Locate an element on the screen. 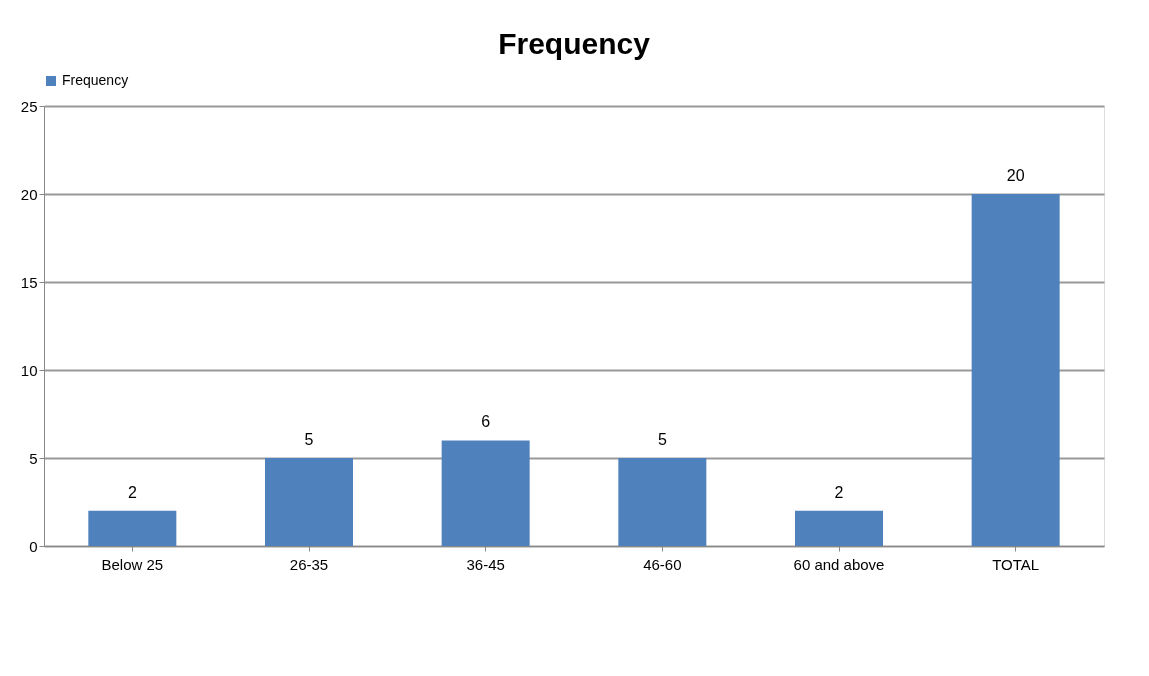  y-tick-label: 15 is located at coordinates (29, 282).